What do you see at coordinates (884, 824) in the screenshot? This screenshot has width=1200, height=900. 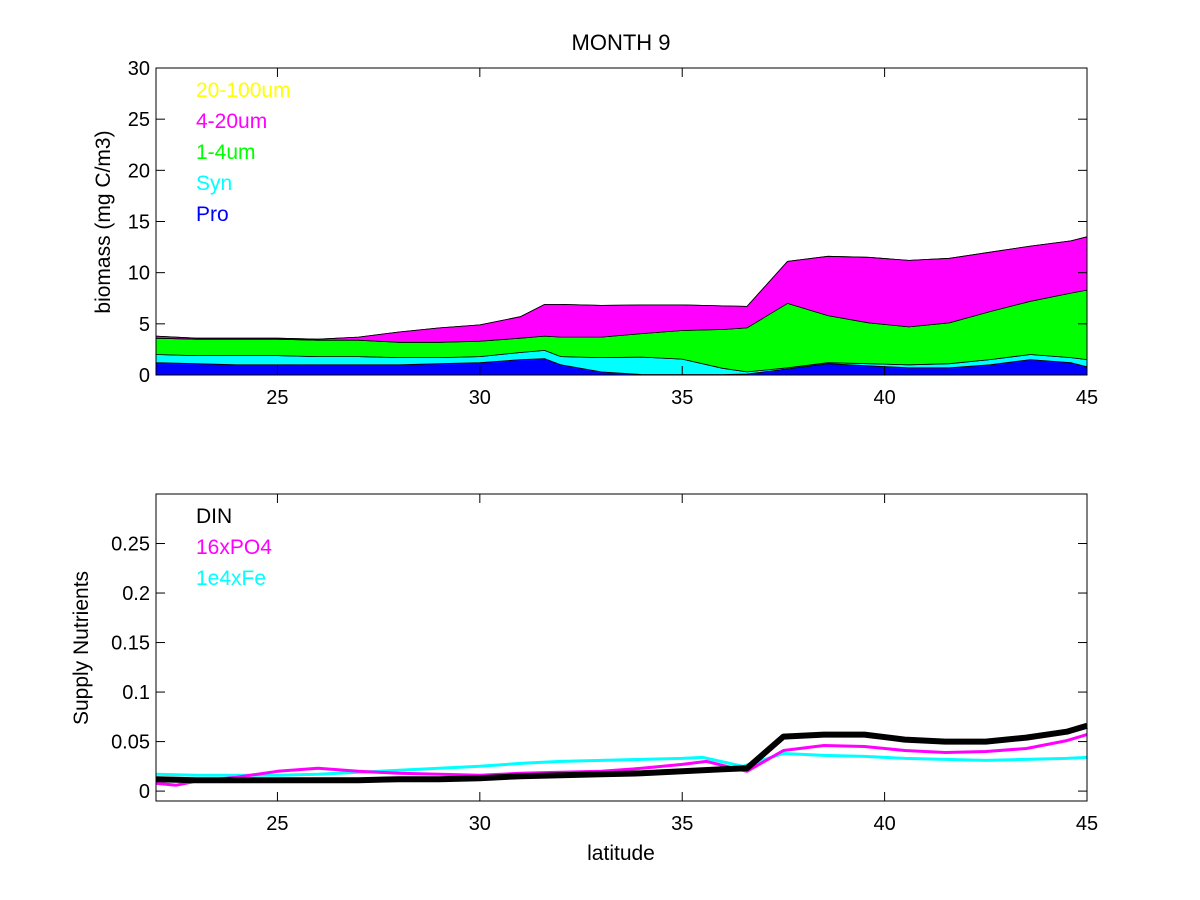 I see `nutrients-x-tick-label: 40` at bounding box center [884, 824].